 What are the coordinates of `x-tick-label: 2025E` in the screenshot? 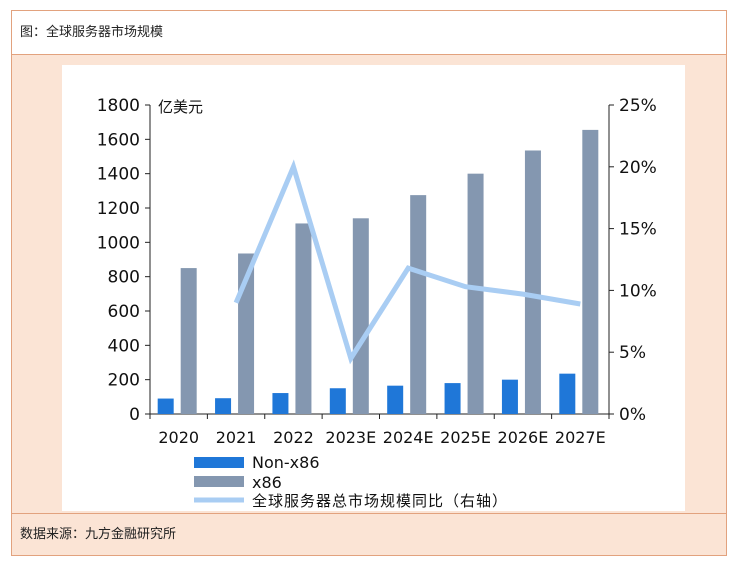 It's located at (465, 437).